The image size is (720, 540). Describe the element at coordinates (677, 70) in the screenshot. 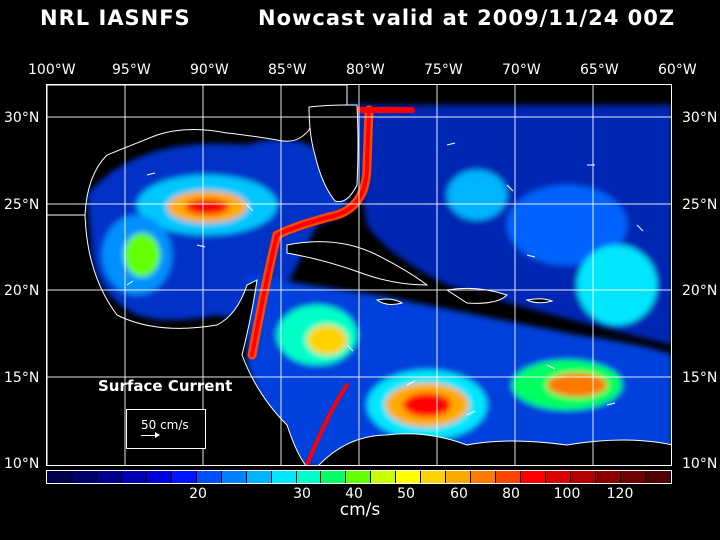

I see `lon-label: 60°W` at that location.